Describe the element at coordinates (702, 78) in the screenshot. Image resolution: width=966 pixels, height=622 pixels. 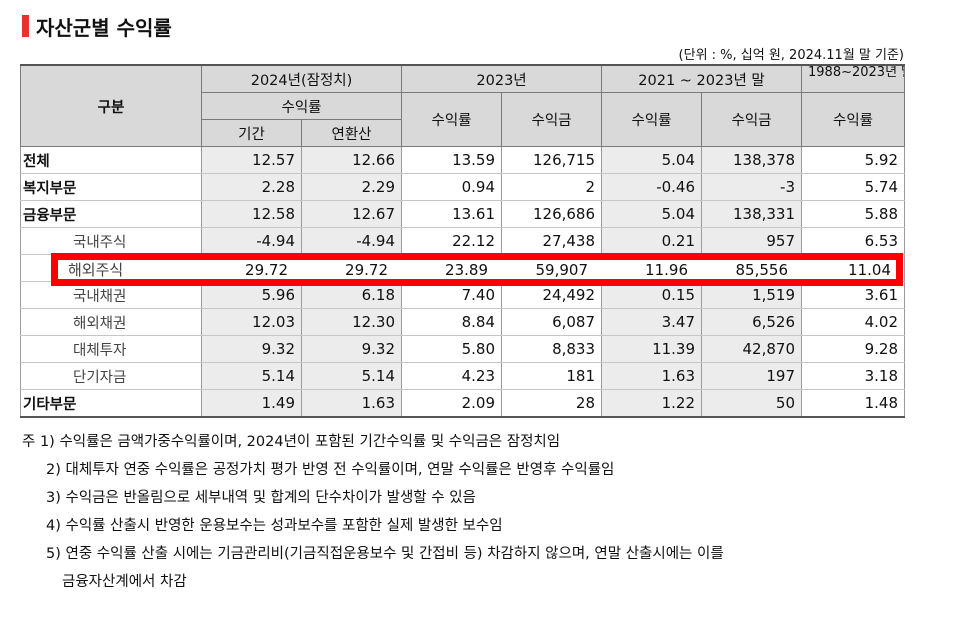
I see `header-2021-2023: 2021 ~ 2023년 말` at that location.